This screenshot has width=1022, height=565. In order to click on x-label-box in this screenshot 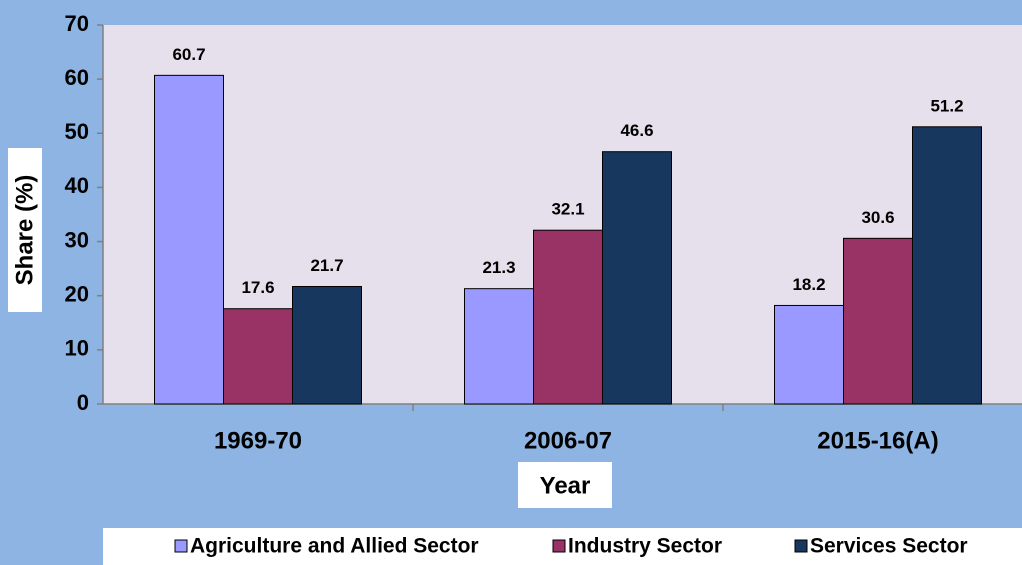, I will do `click(565, 485)`.